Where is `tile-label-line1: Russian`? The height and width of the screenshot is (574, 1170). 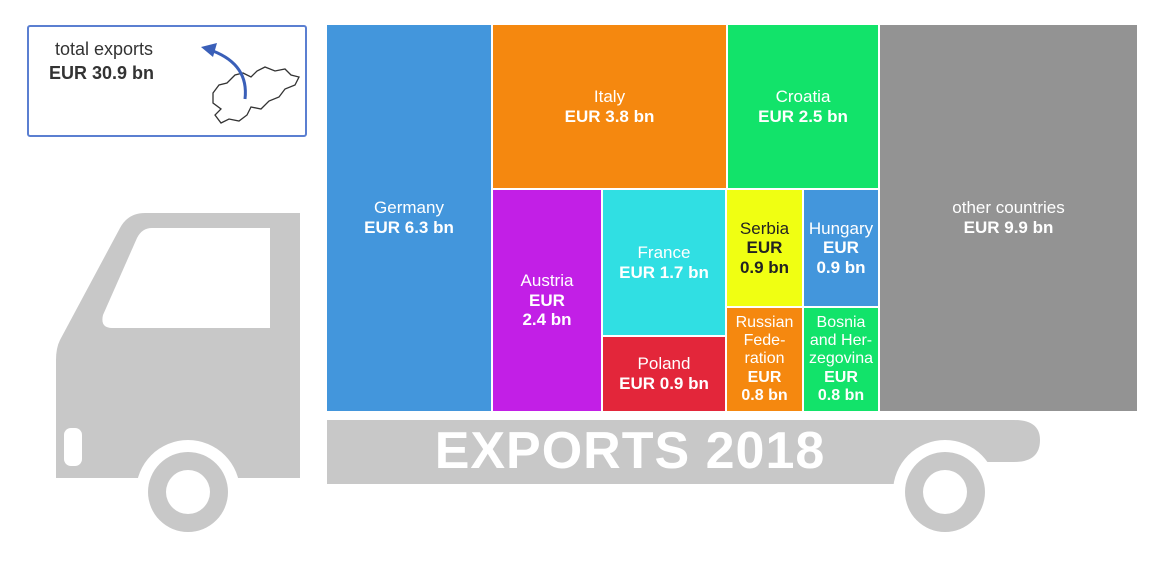
tile-label-line1: Russian is located at coordinates (764, 322).